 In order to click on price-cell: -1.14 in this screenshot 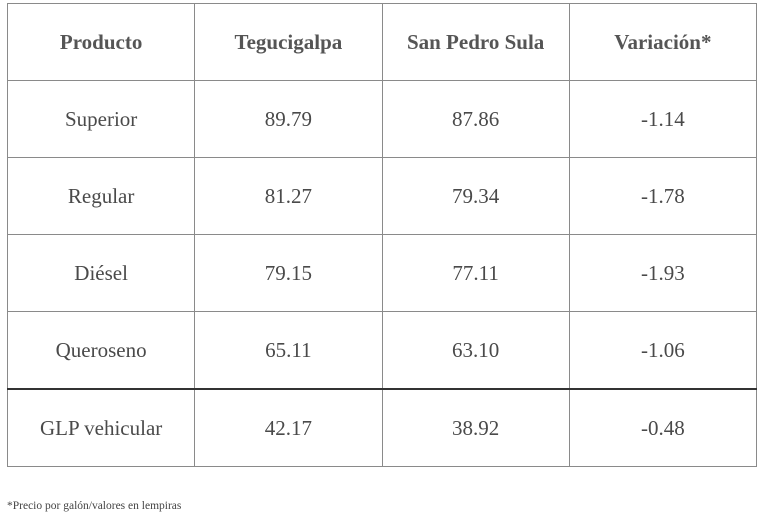, I will do `click(663, 119)`.